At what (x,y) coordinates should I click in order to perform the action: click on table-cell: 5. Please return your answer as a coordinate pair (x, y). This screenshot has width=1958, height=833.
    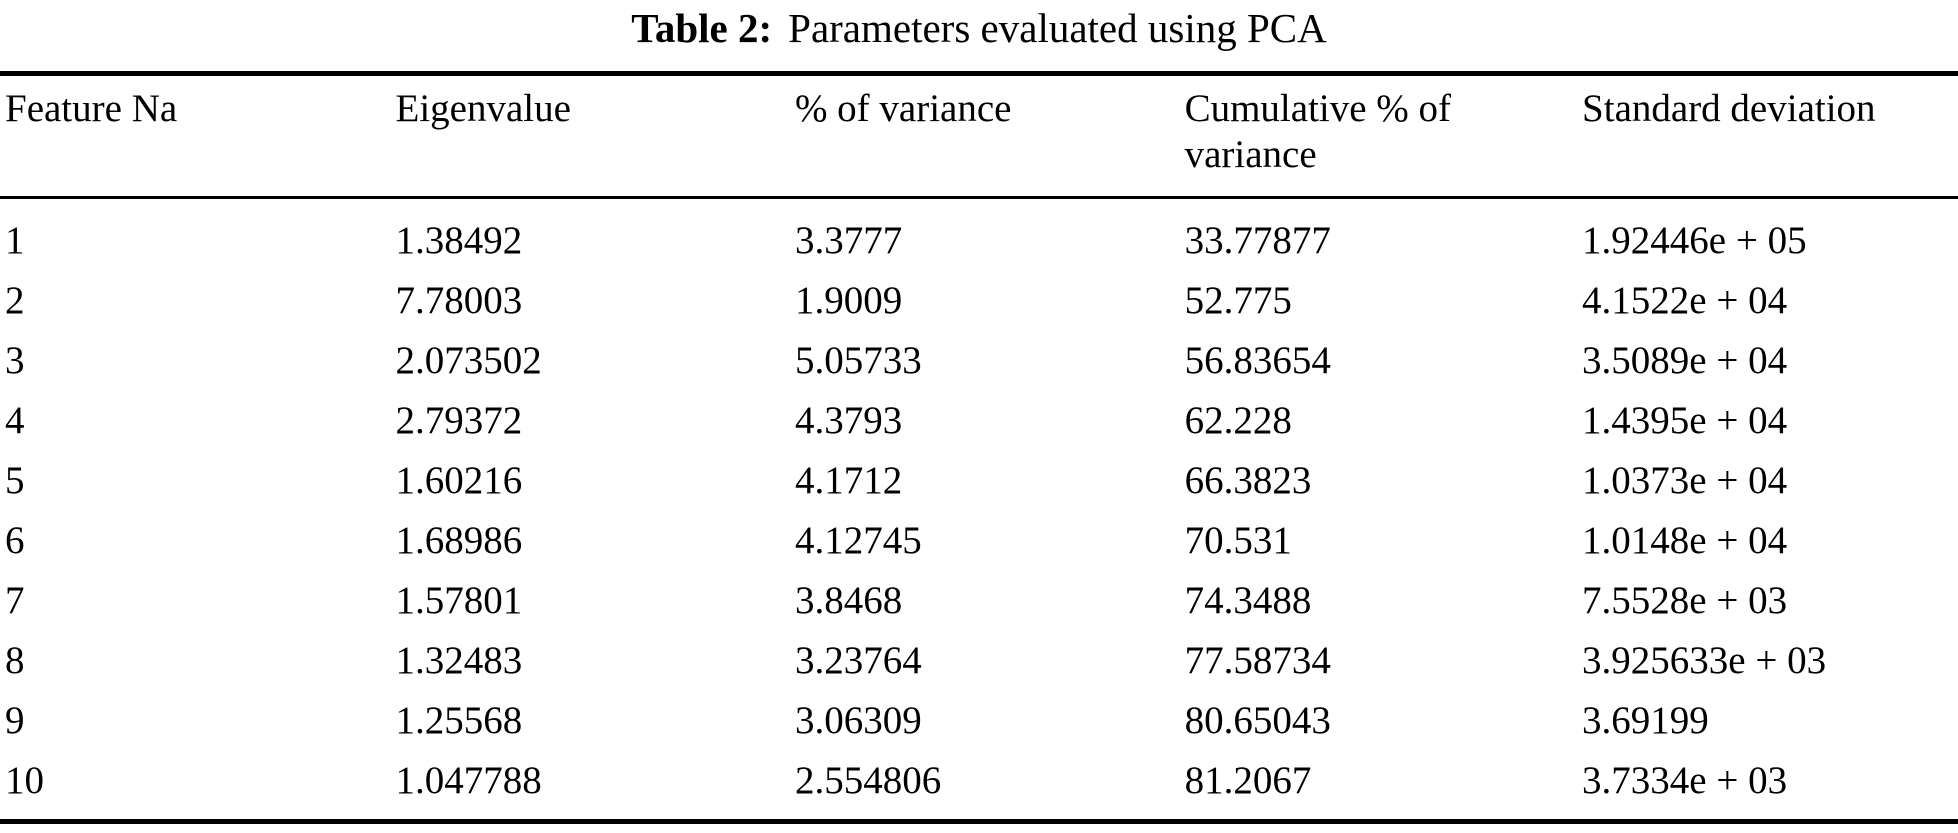
    Looking at the image, I should click on (15, 480).